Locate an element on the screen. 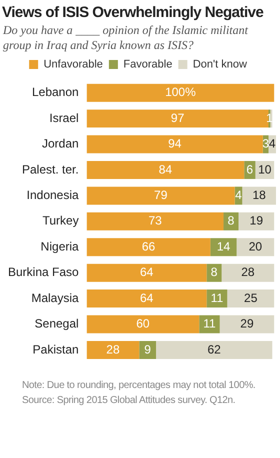 This screenshot has width=280, height=458. data-label: 9 is located at coordinates (148, 349).